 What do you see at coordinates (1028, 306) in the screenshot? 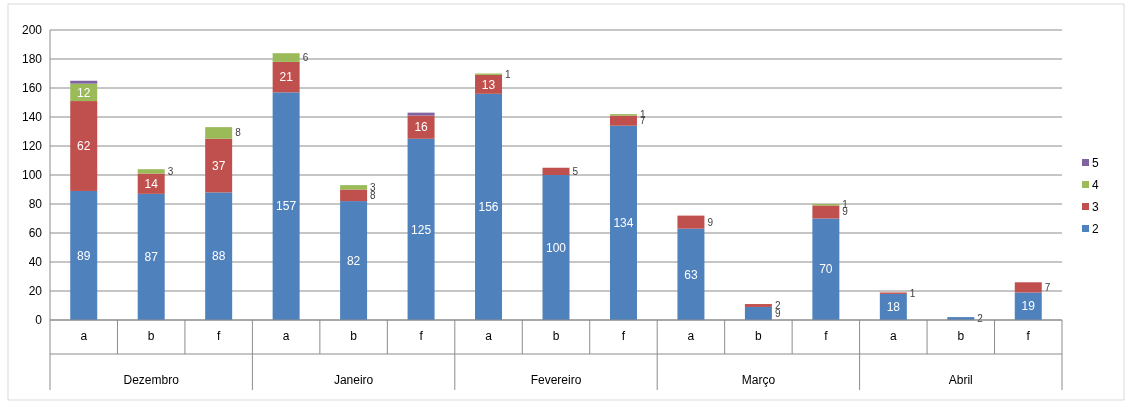
I see `data-label: 19` at bounding box center [1028, 306].